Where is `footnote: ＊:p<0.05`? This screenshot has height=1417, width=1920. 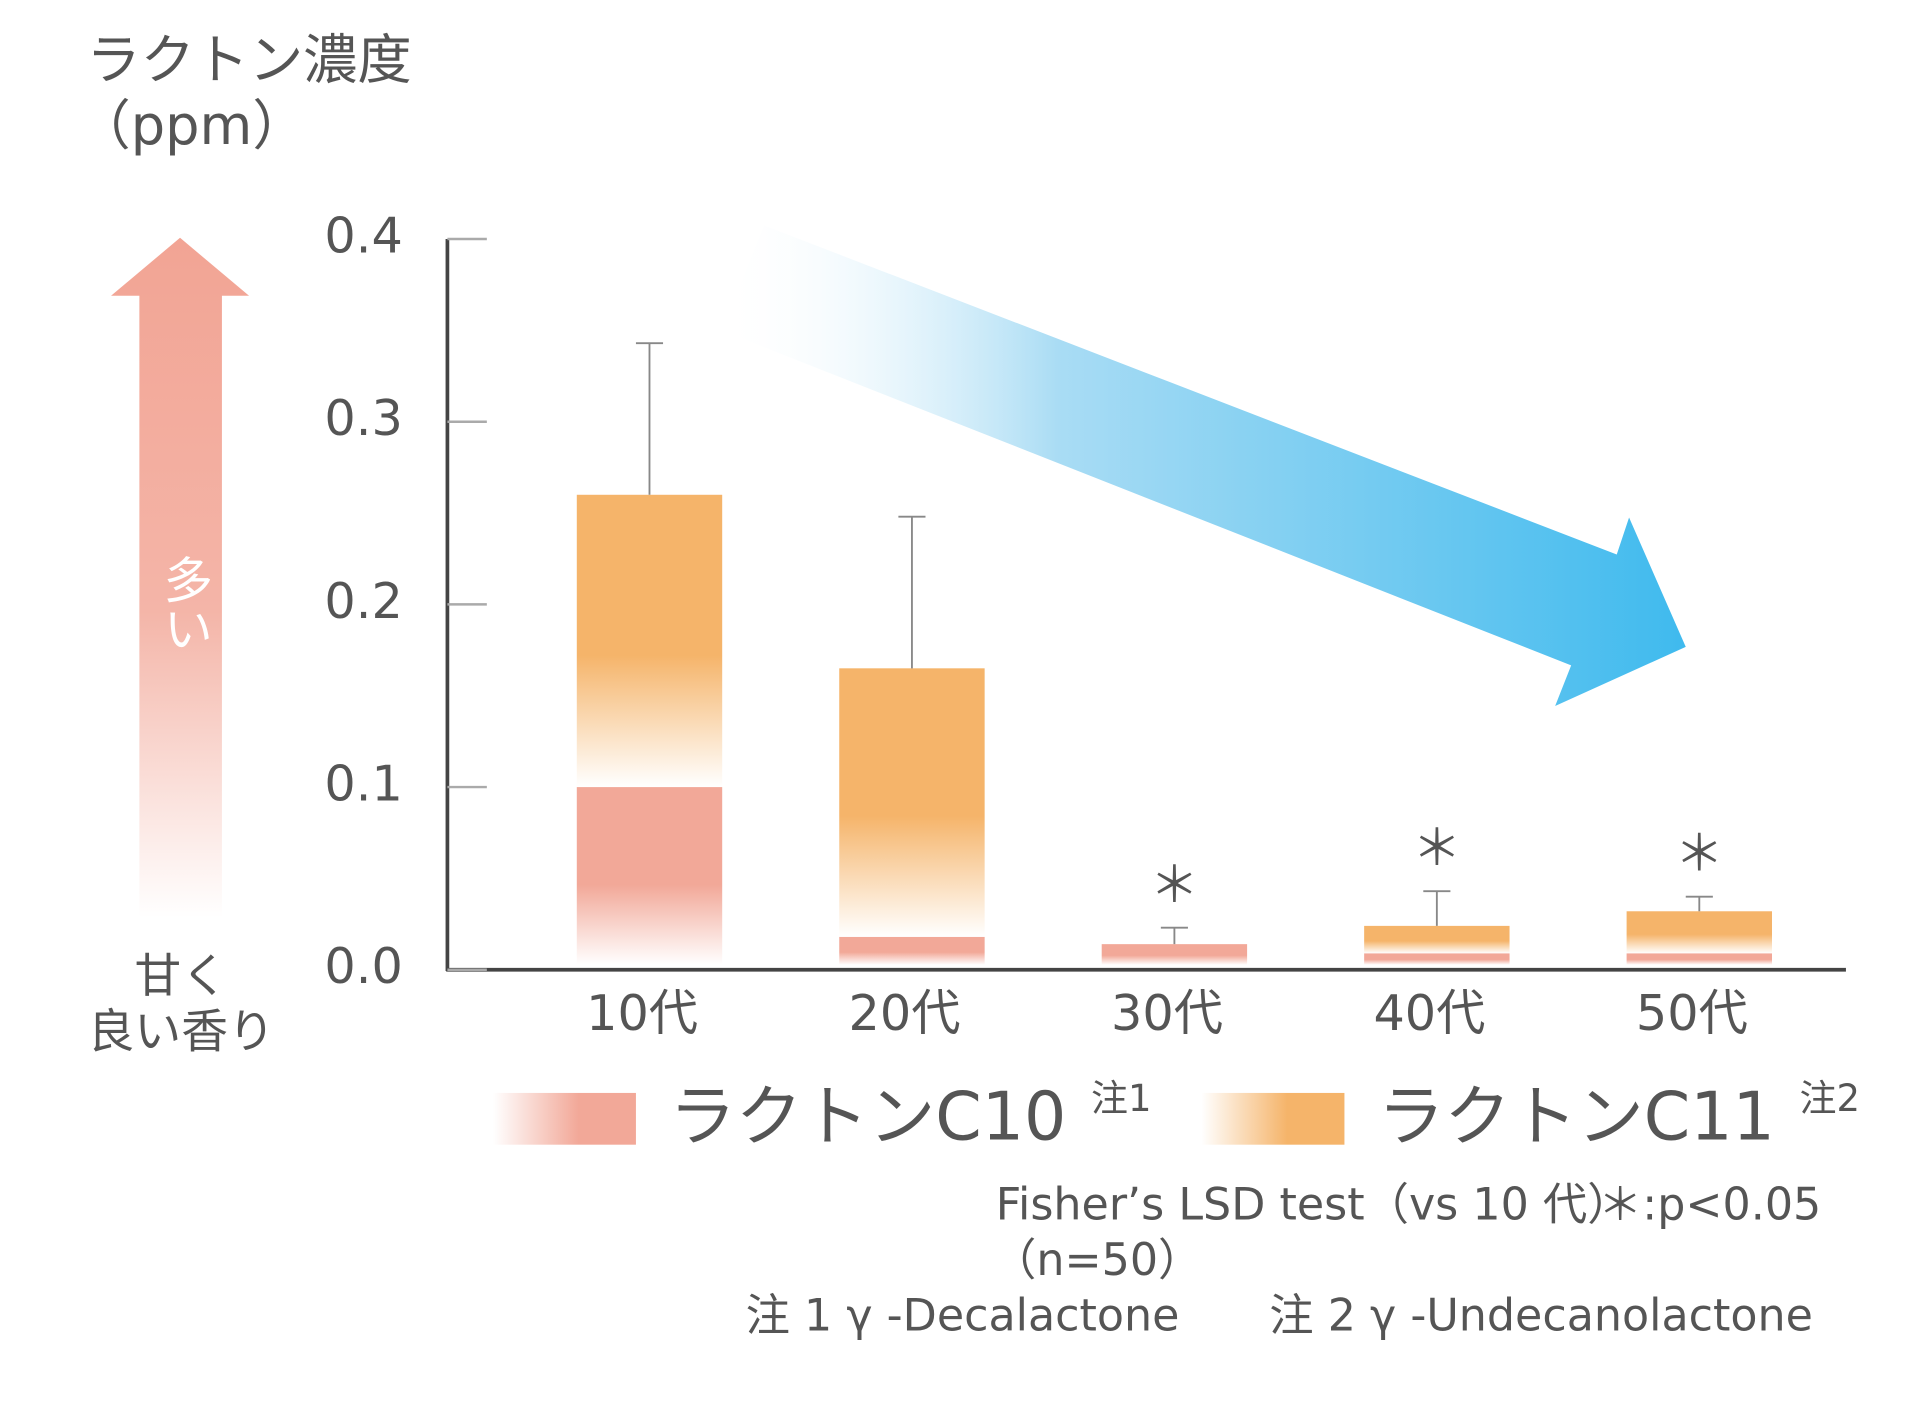 footnote: ＊:p<0.05 is located at coordinates (1709, 1205).